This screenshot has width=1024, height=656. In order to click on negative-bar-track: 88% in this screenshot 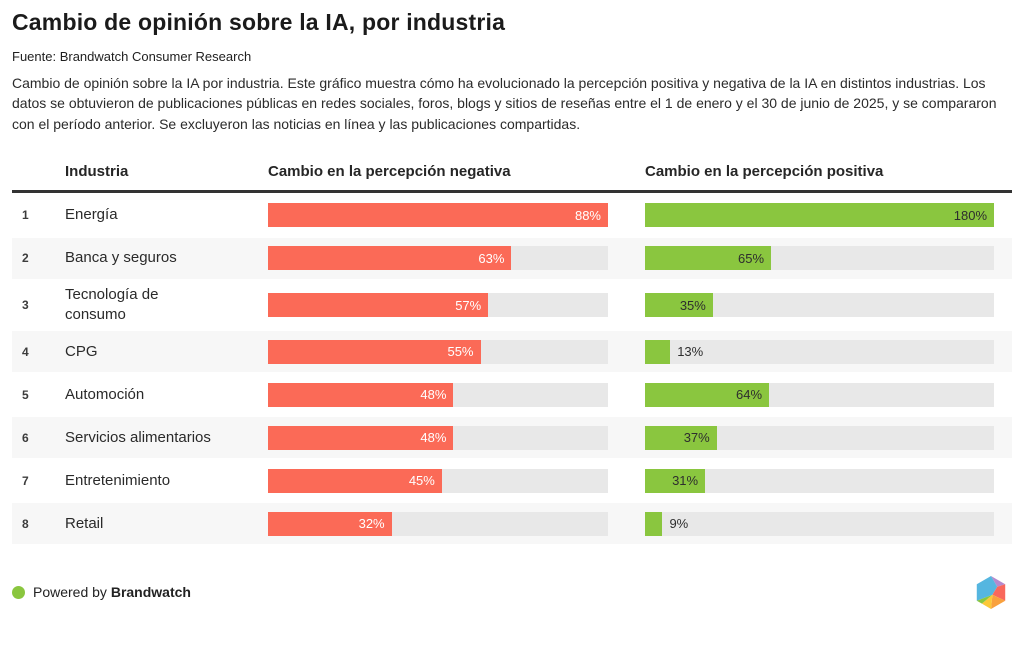, I will do `click(438, 215)`.